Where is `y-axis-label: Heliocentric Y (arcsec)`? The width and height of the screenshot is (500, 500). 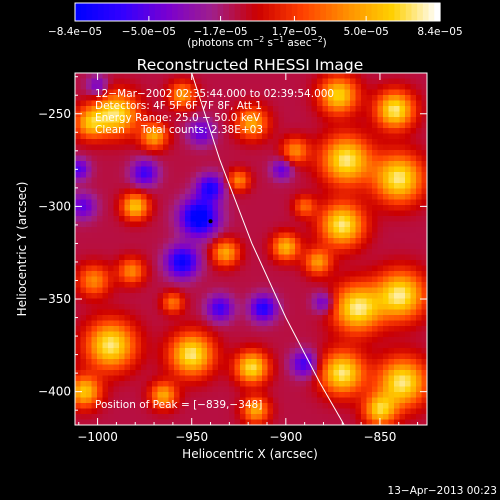 y-axis-label: Heliocentric Y (arcsec) is located at coordinates (22, 249).